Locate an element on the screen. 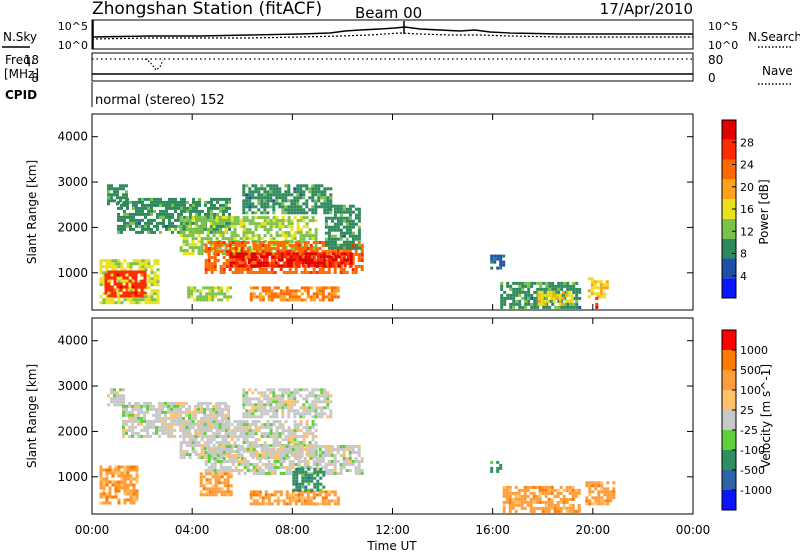 Image resolution: width=800 pixels, height=554 pixels. colorbar-tick-label: 8 is located at coordinates (743, 254).